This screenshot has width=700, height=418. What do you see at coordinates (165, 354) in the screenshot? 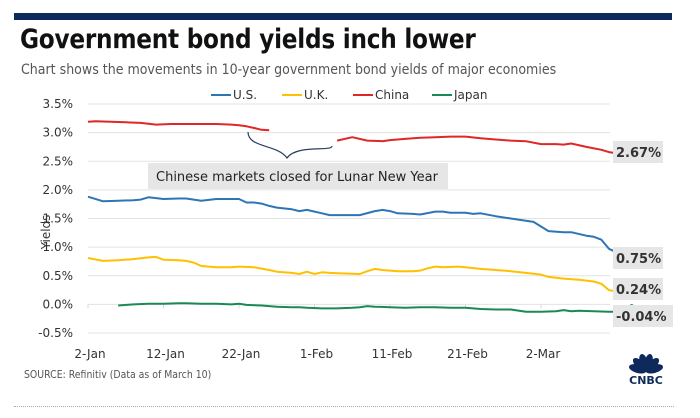
I see `x-tick-label: 12-Jan` at bounding box center [165, 354].